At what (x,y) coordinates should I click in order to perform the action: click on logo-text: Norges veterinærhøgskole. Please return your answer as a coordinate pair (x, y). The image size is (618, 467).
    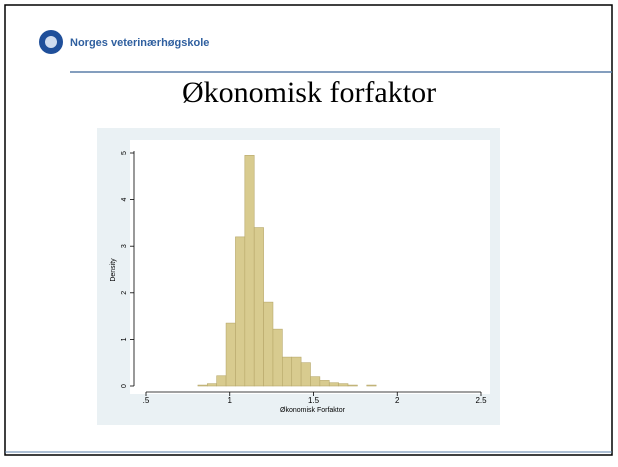
    Looking at the image, I should click on (139, 43).